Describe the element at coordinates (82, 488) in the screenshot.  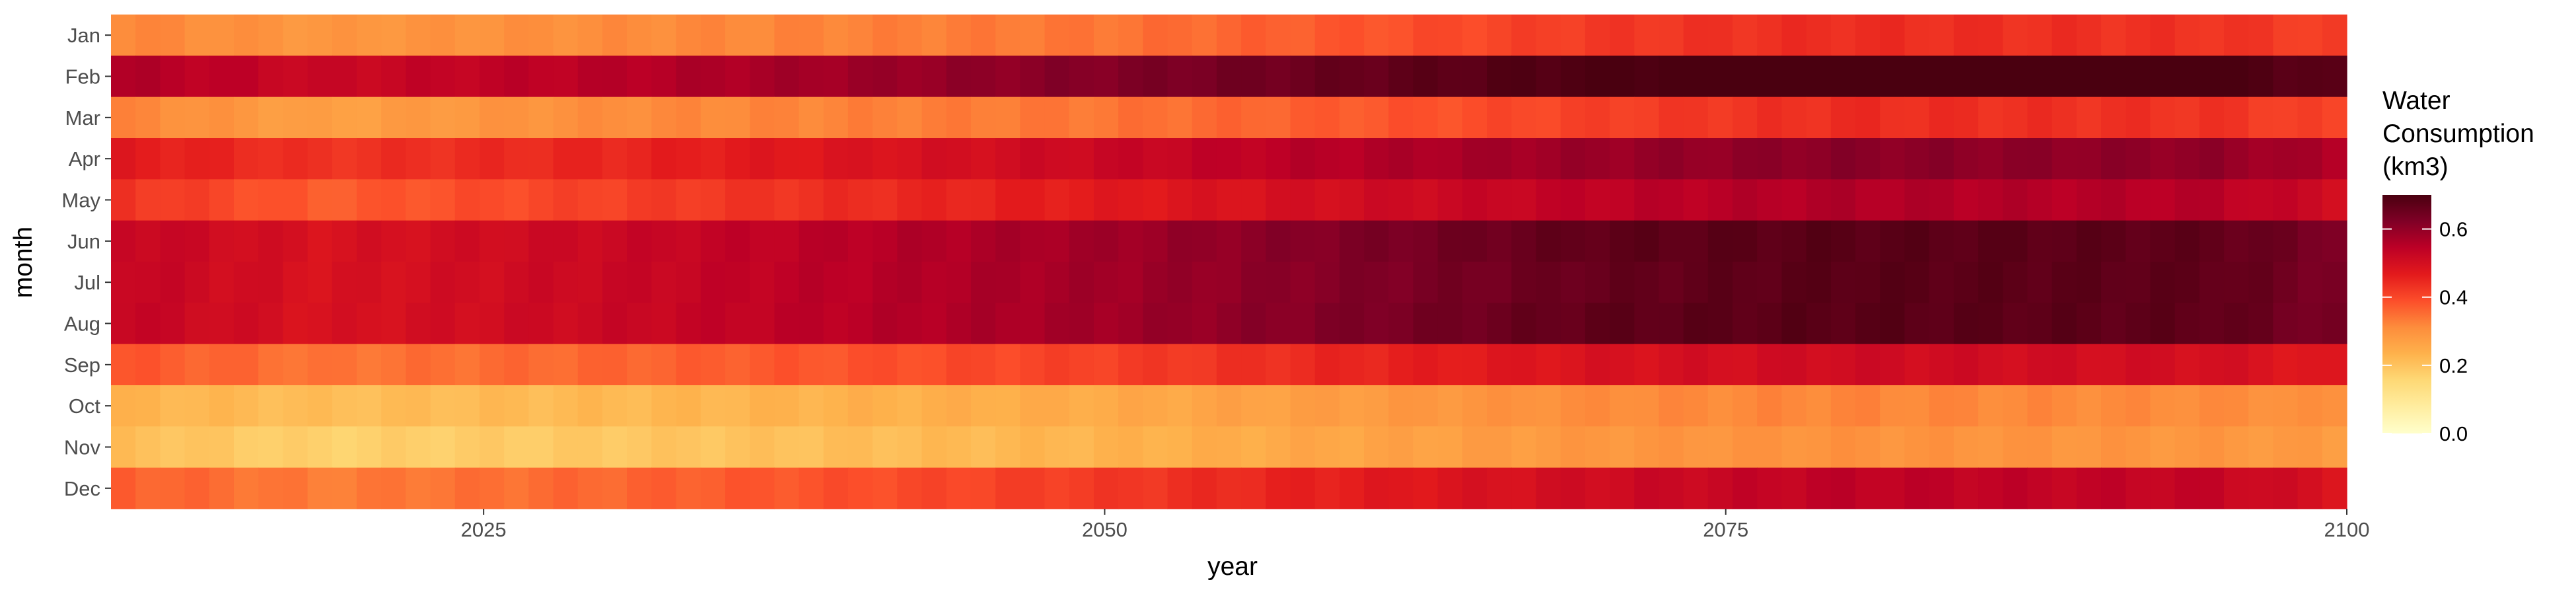
I see `y-tick-label-dec: Dec` at that location.